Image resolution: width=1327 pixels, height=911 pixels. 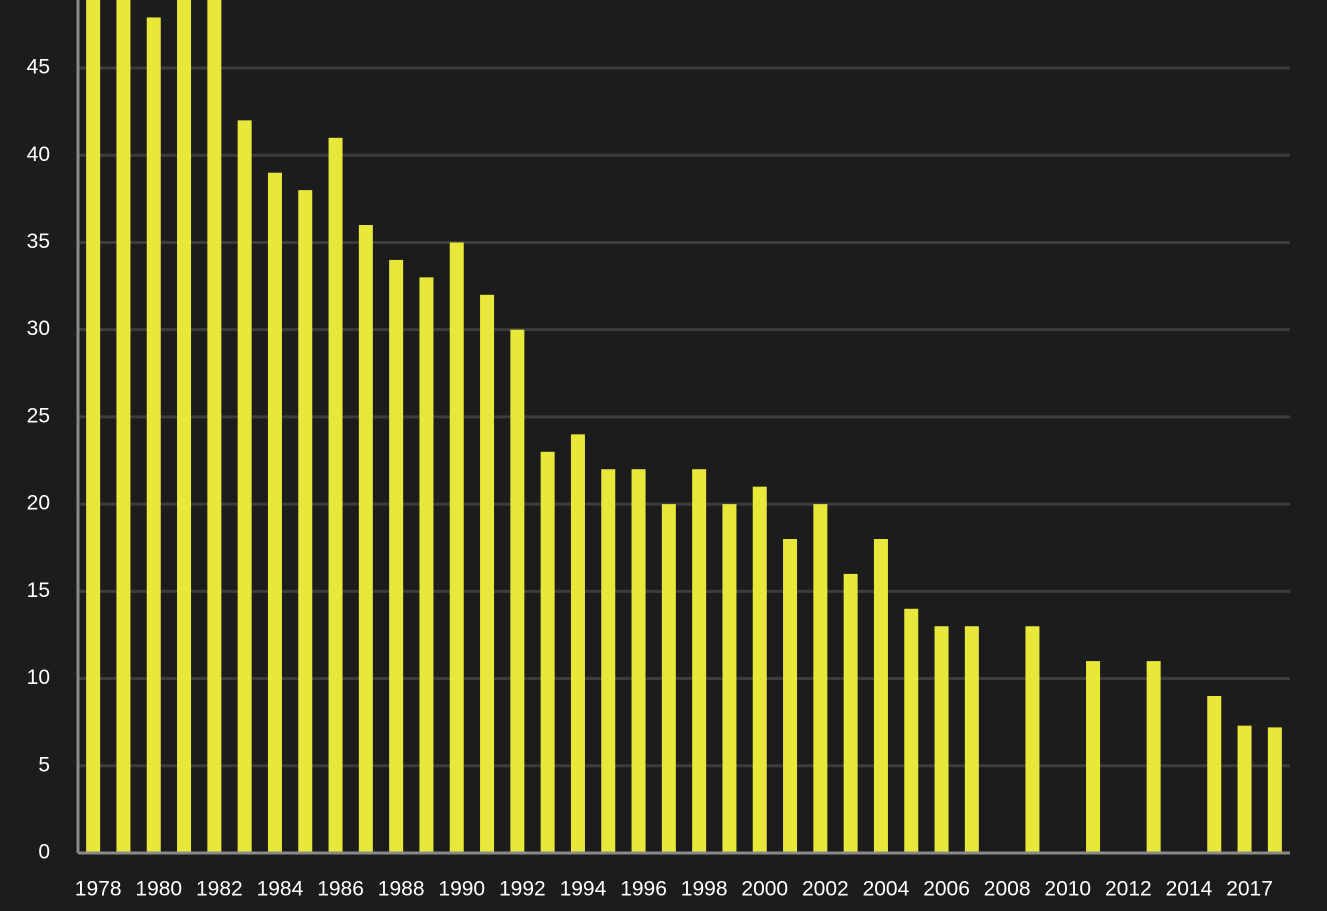 I want to click on y-tick-label: 25, so click(x=38, y=415).